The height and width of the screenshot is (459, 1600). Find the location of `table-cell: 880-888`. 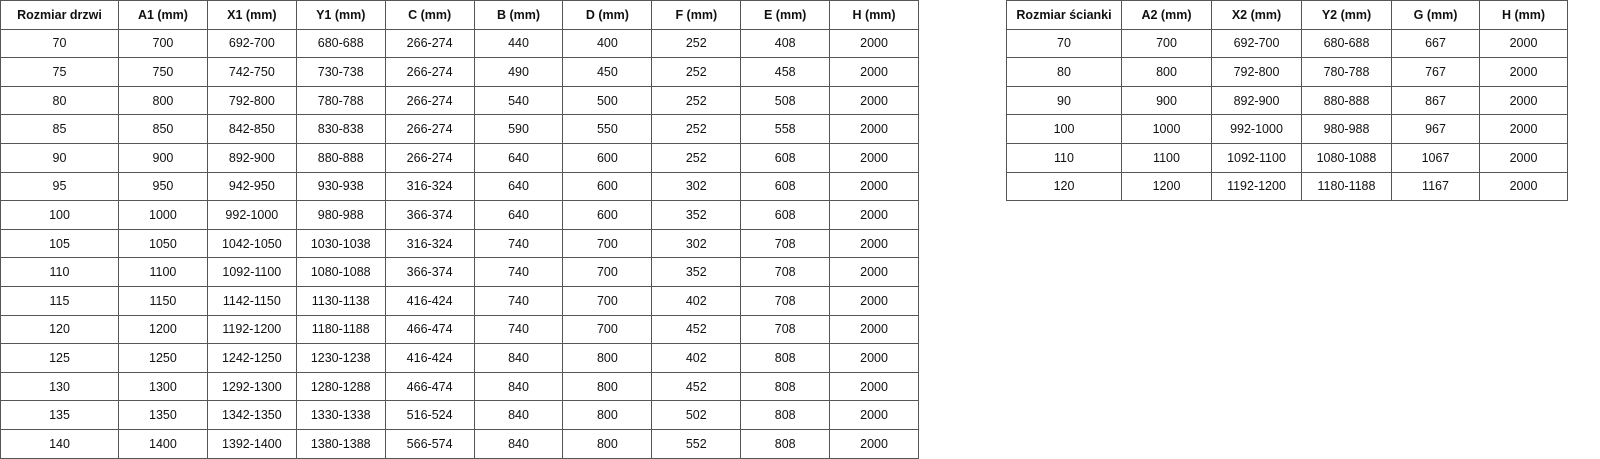

table-cell: 880-888 is located at coordinates (340, 157).